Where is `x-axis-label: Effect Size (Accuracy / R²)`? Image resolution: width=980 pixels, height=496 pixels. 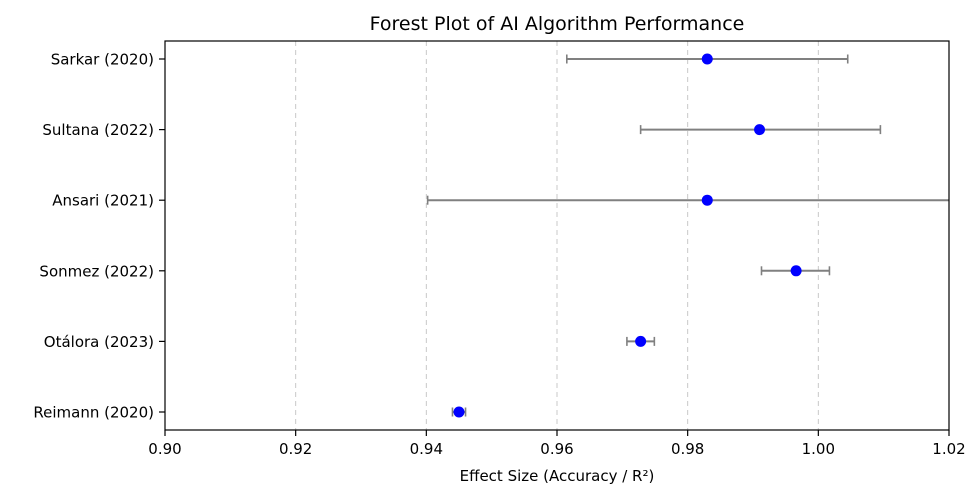 x-axis-label: Effect Size (Accuracy / R²) is located at coordinates (557, 476).